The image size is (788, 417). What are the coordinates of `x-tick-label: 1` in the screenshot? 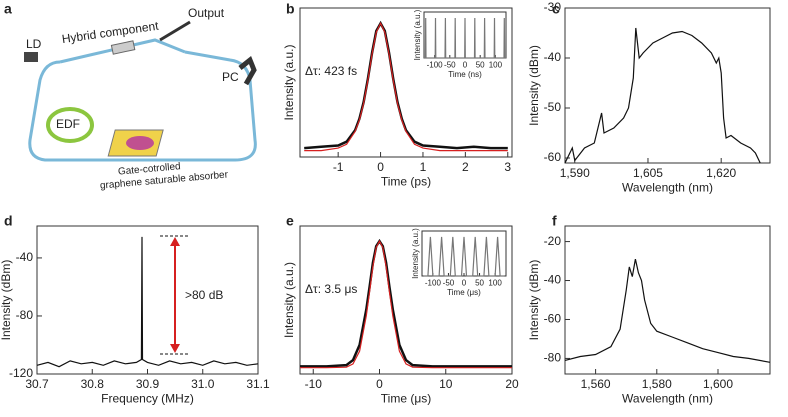 It's located at (423, 167).